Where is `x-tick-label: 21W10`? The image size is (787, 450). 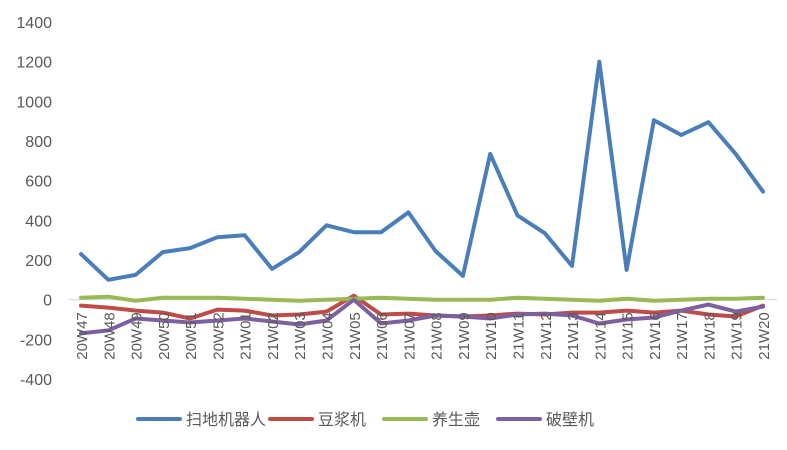 x-tick-label: 21W10 is located at coordinates (491, 336).